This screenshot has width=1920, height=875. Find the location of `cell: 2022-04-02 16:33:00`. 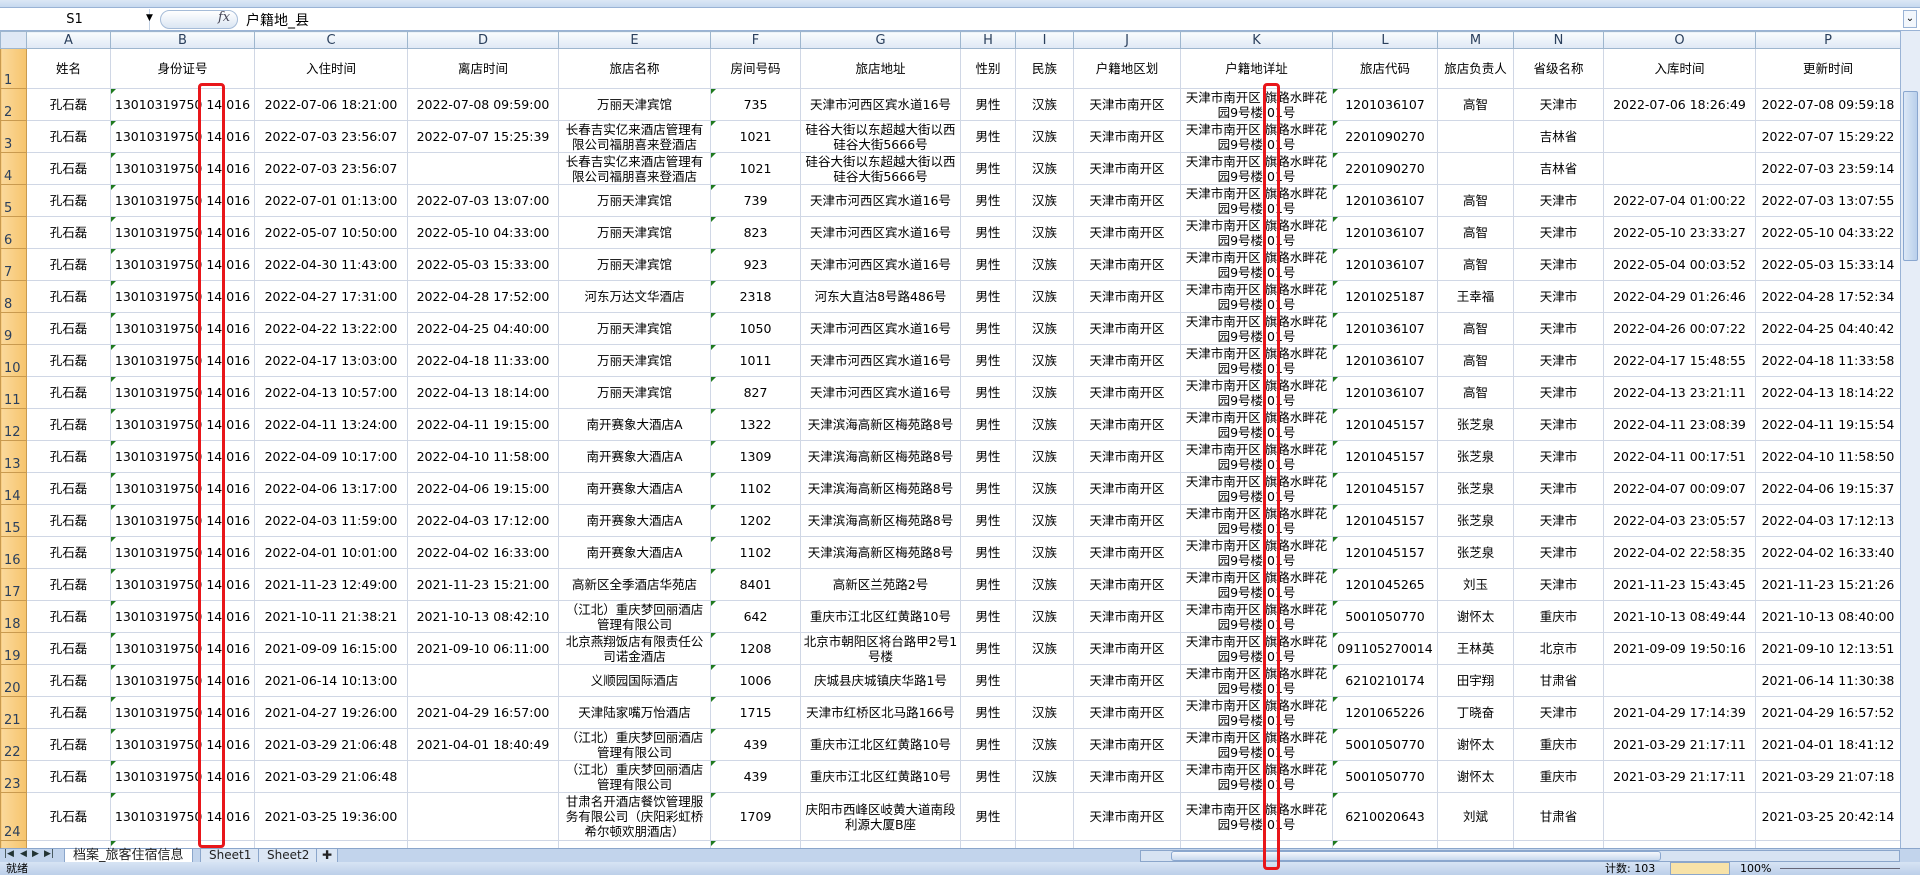

cell: 2022-04-02 16:33:00 is located at coordinates (483, 552).